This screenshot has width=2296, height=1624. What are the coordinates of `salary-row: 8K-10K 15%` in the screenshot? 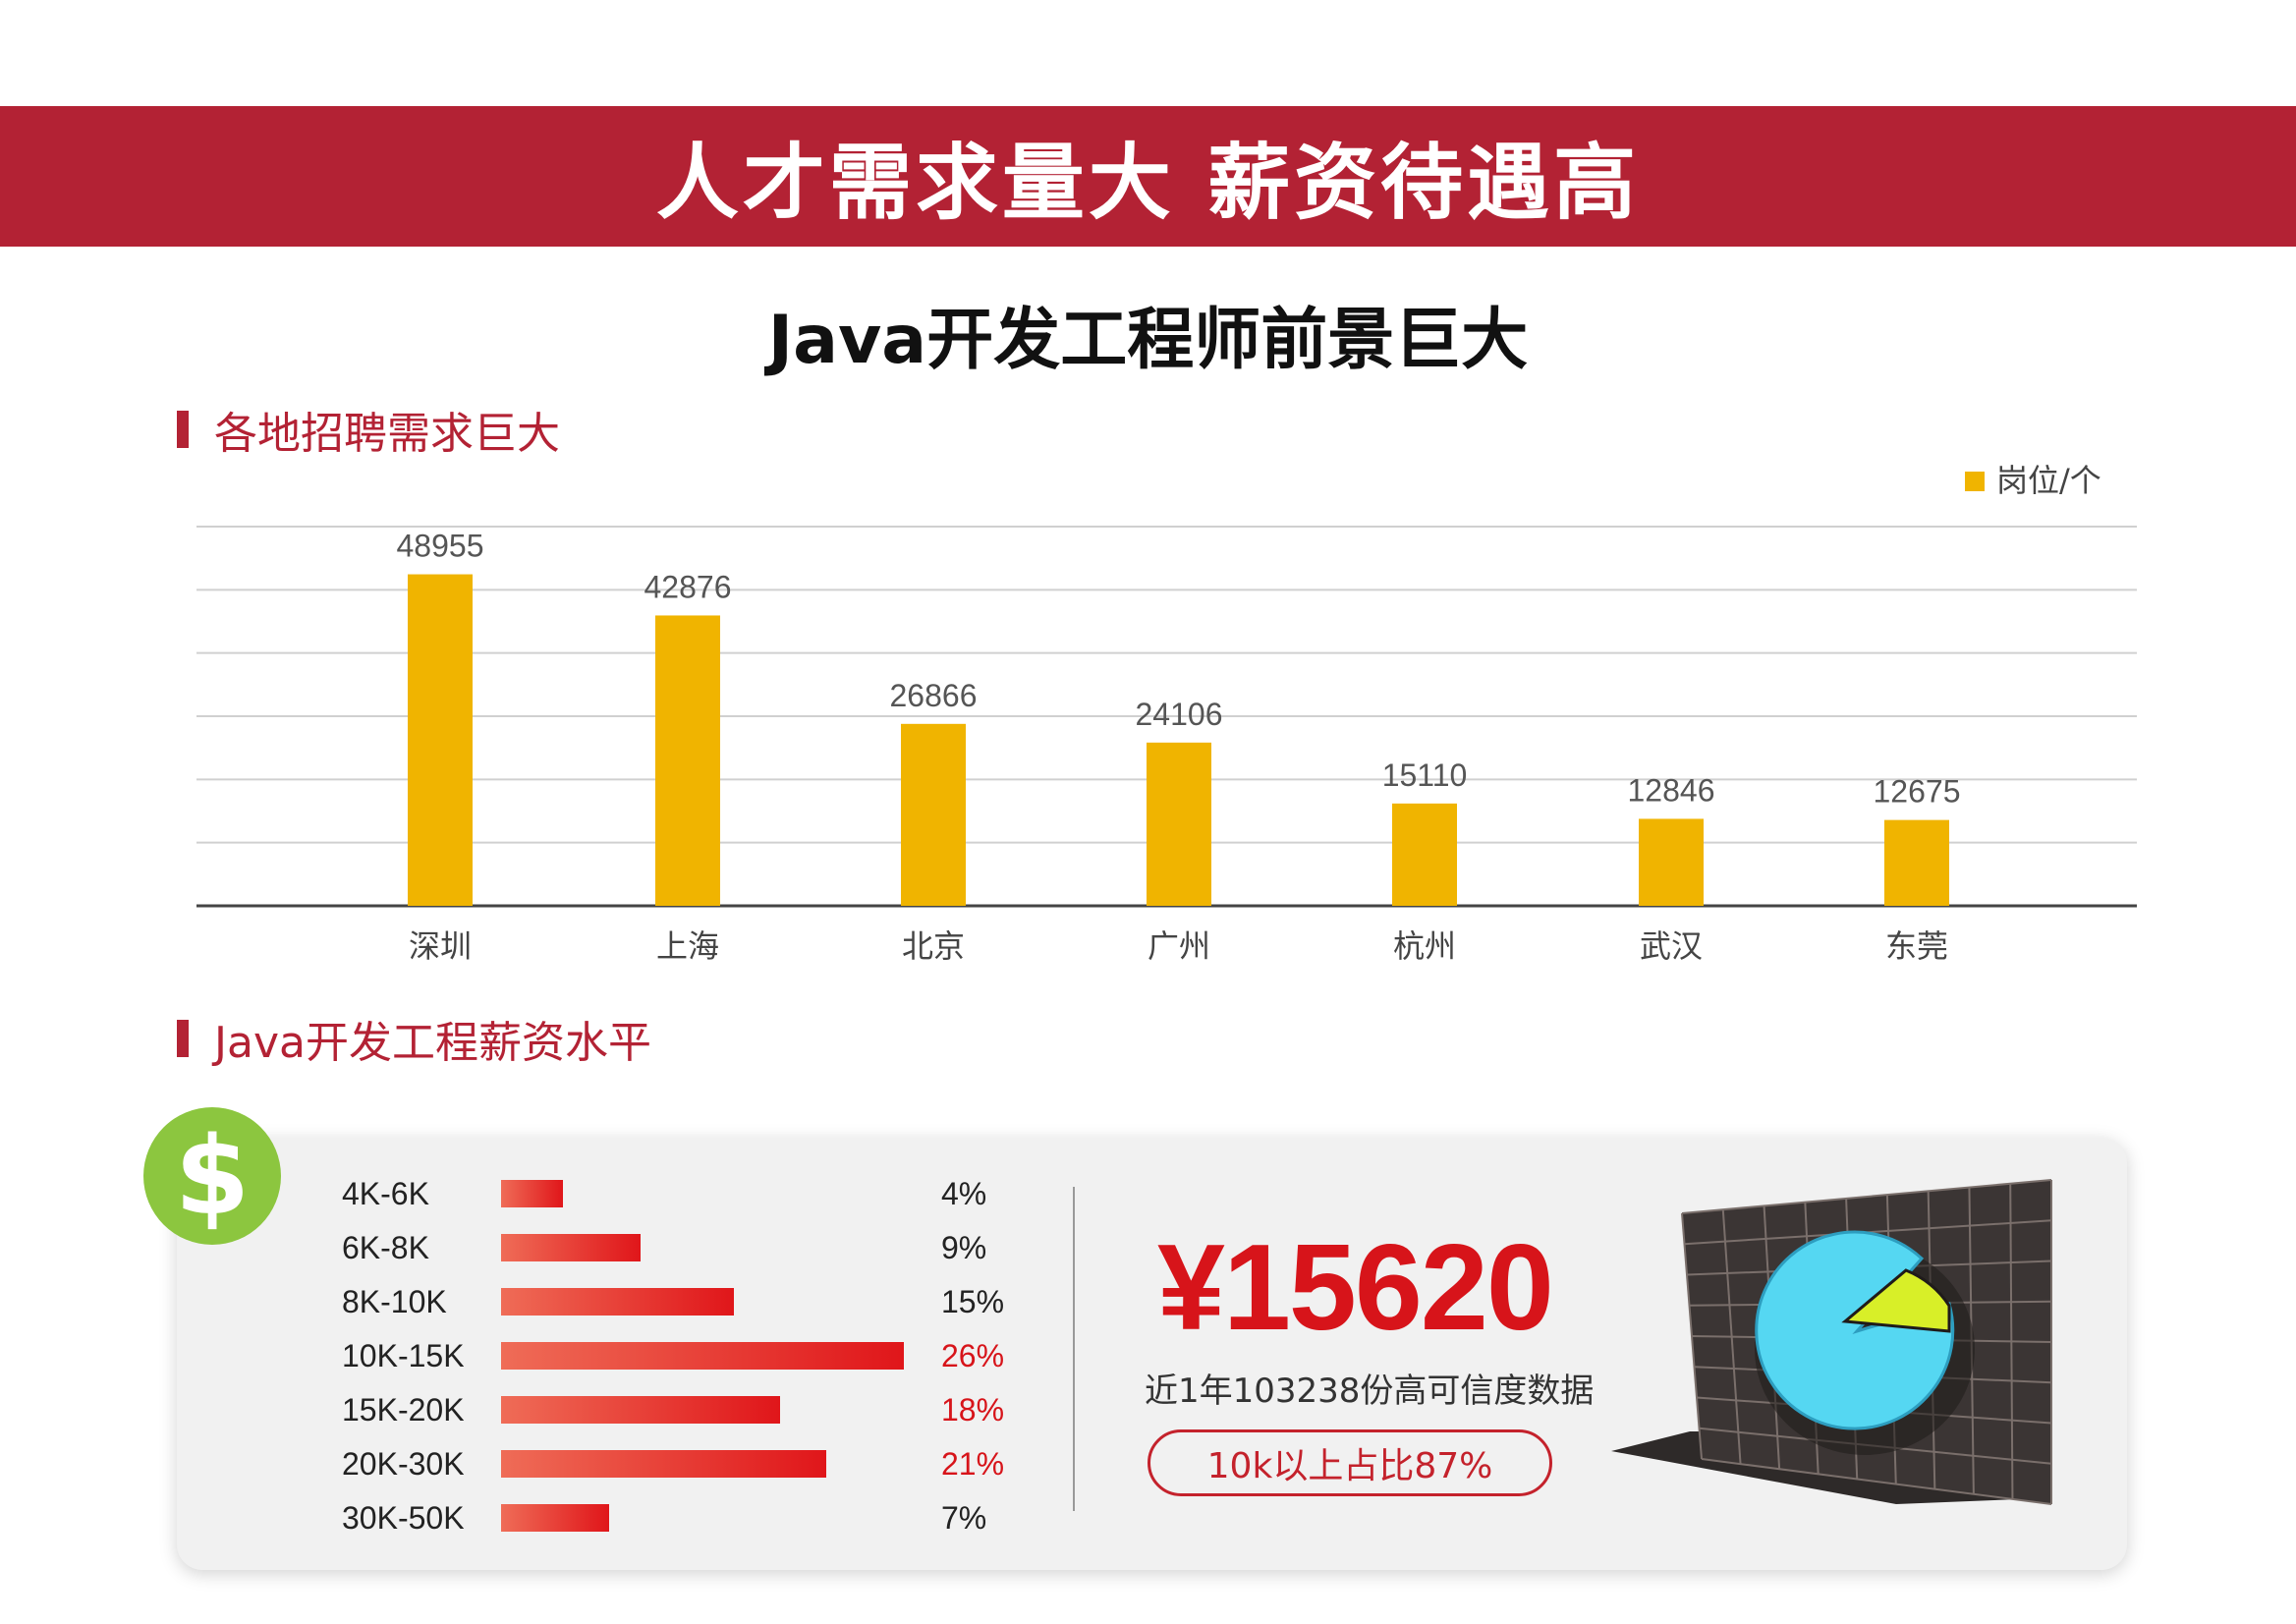 It's located at (686, 1301).